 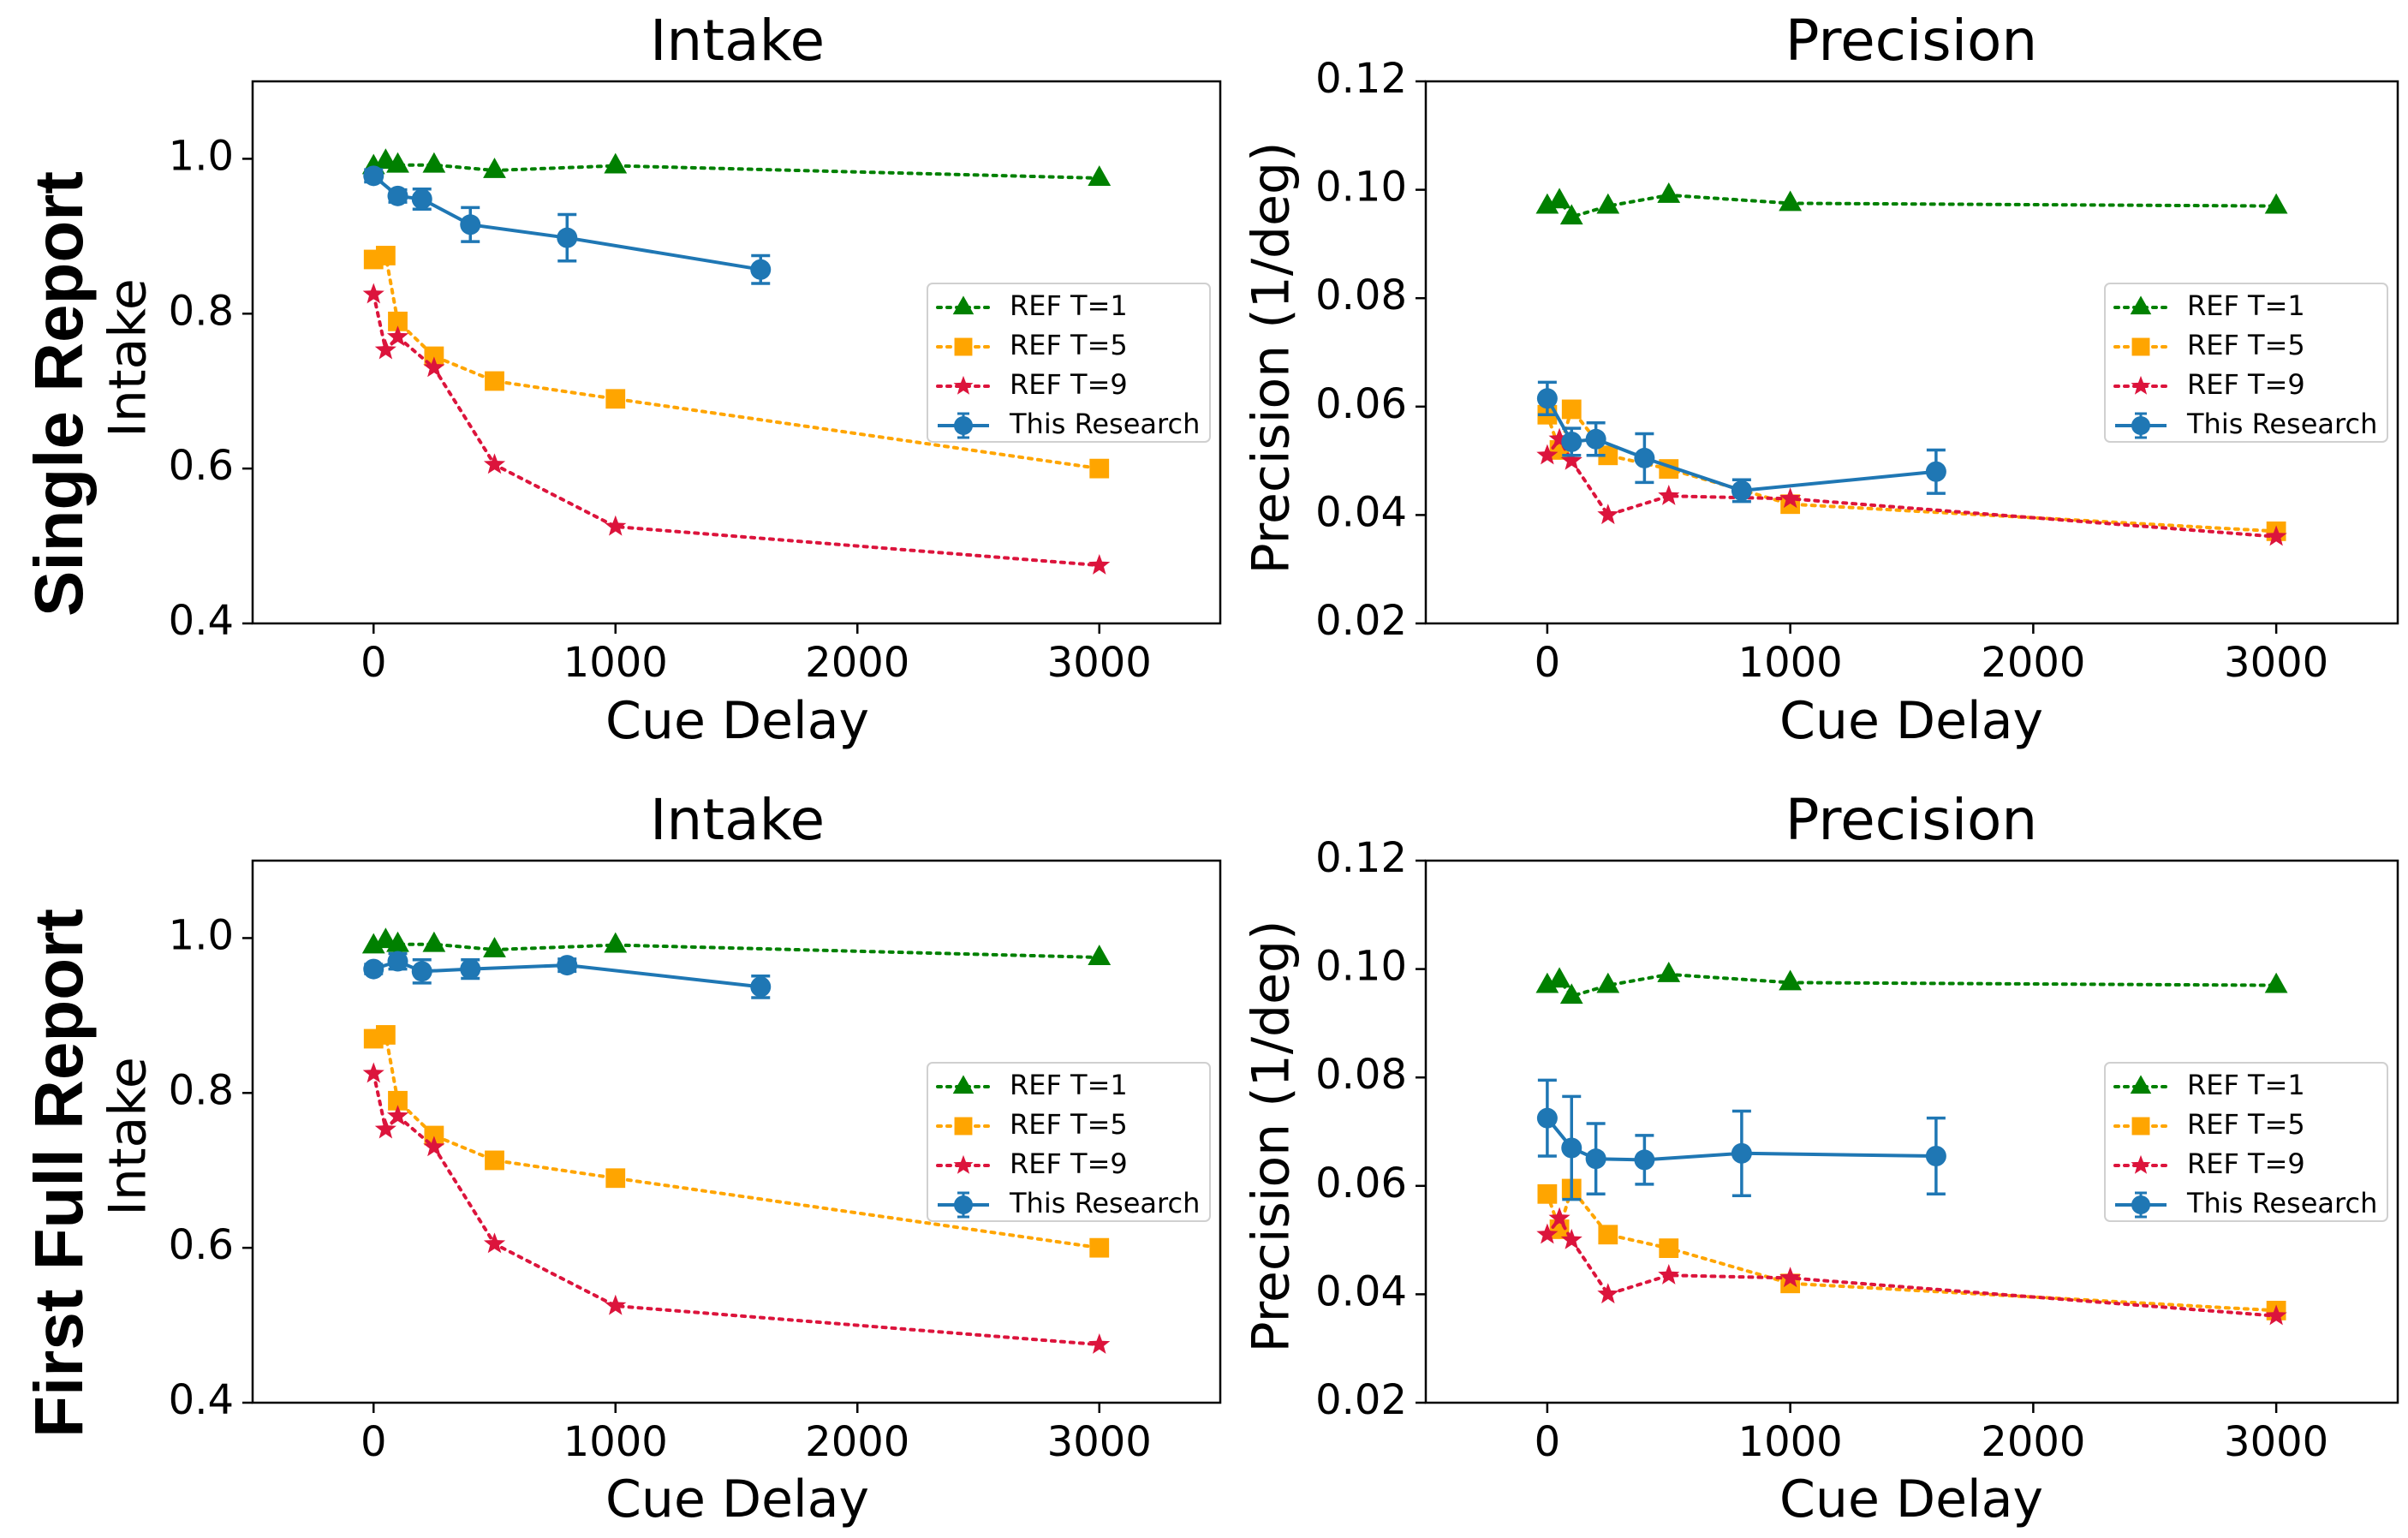 I want to click on y-tick-label: 0.12, so click(x=1361, y=79).